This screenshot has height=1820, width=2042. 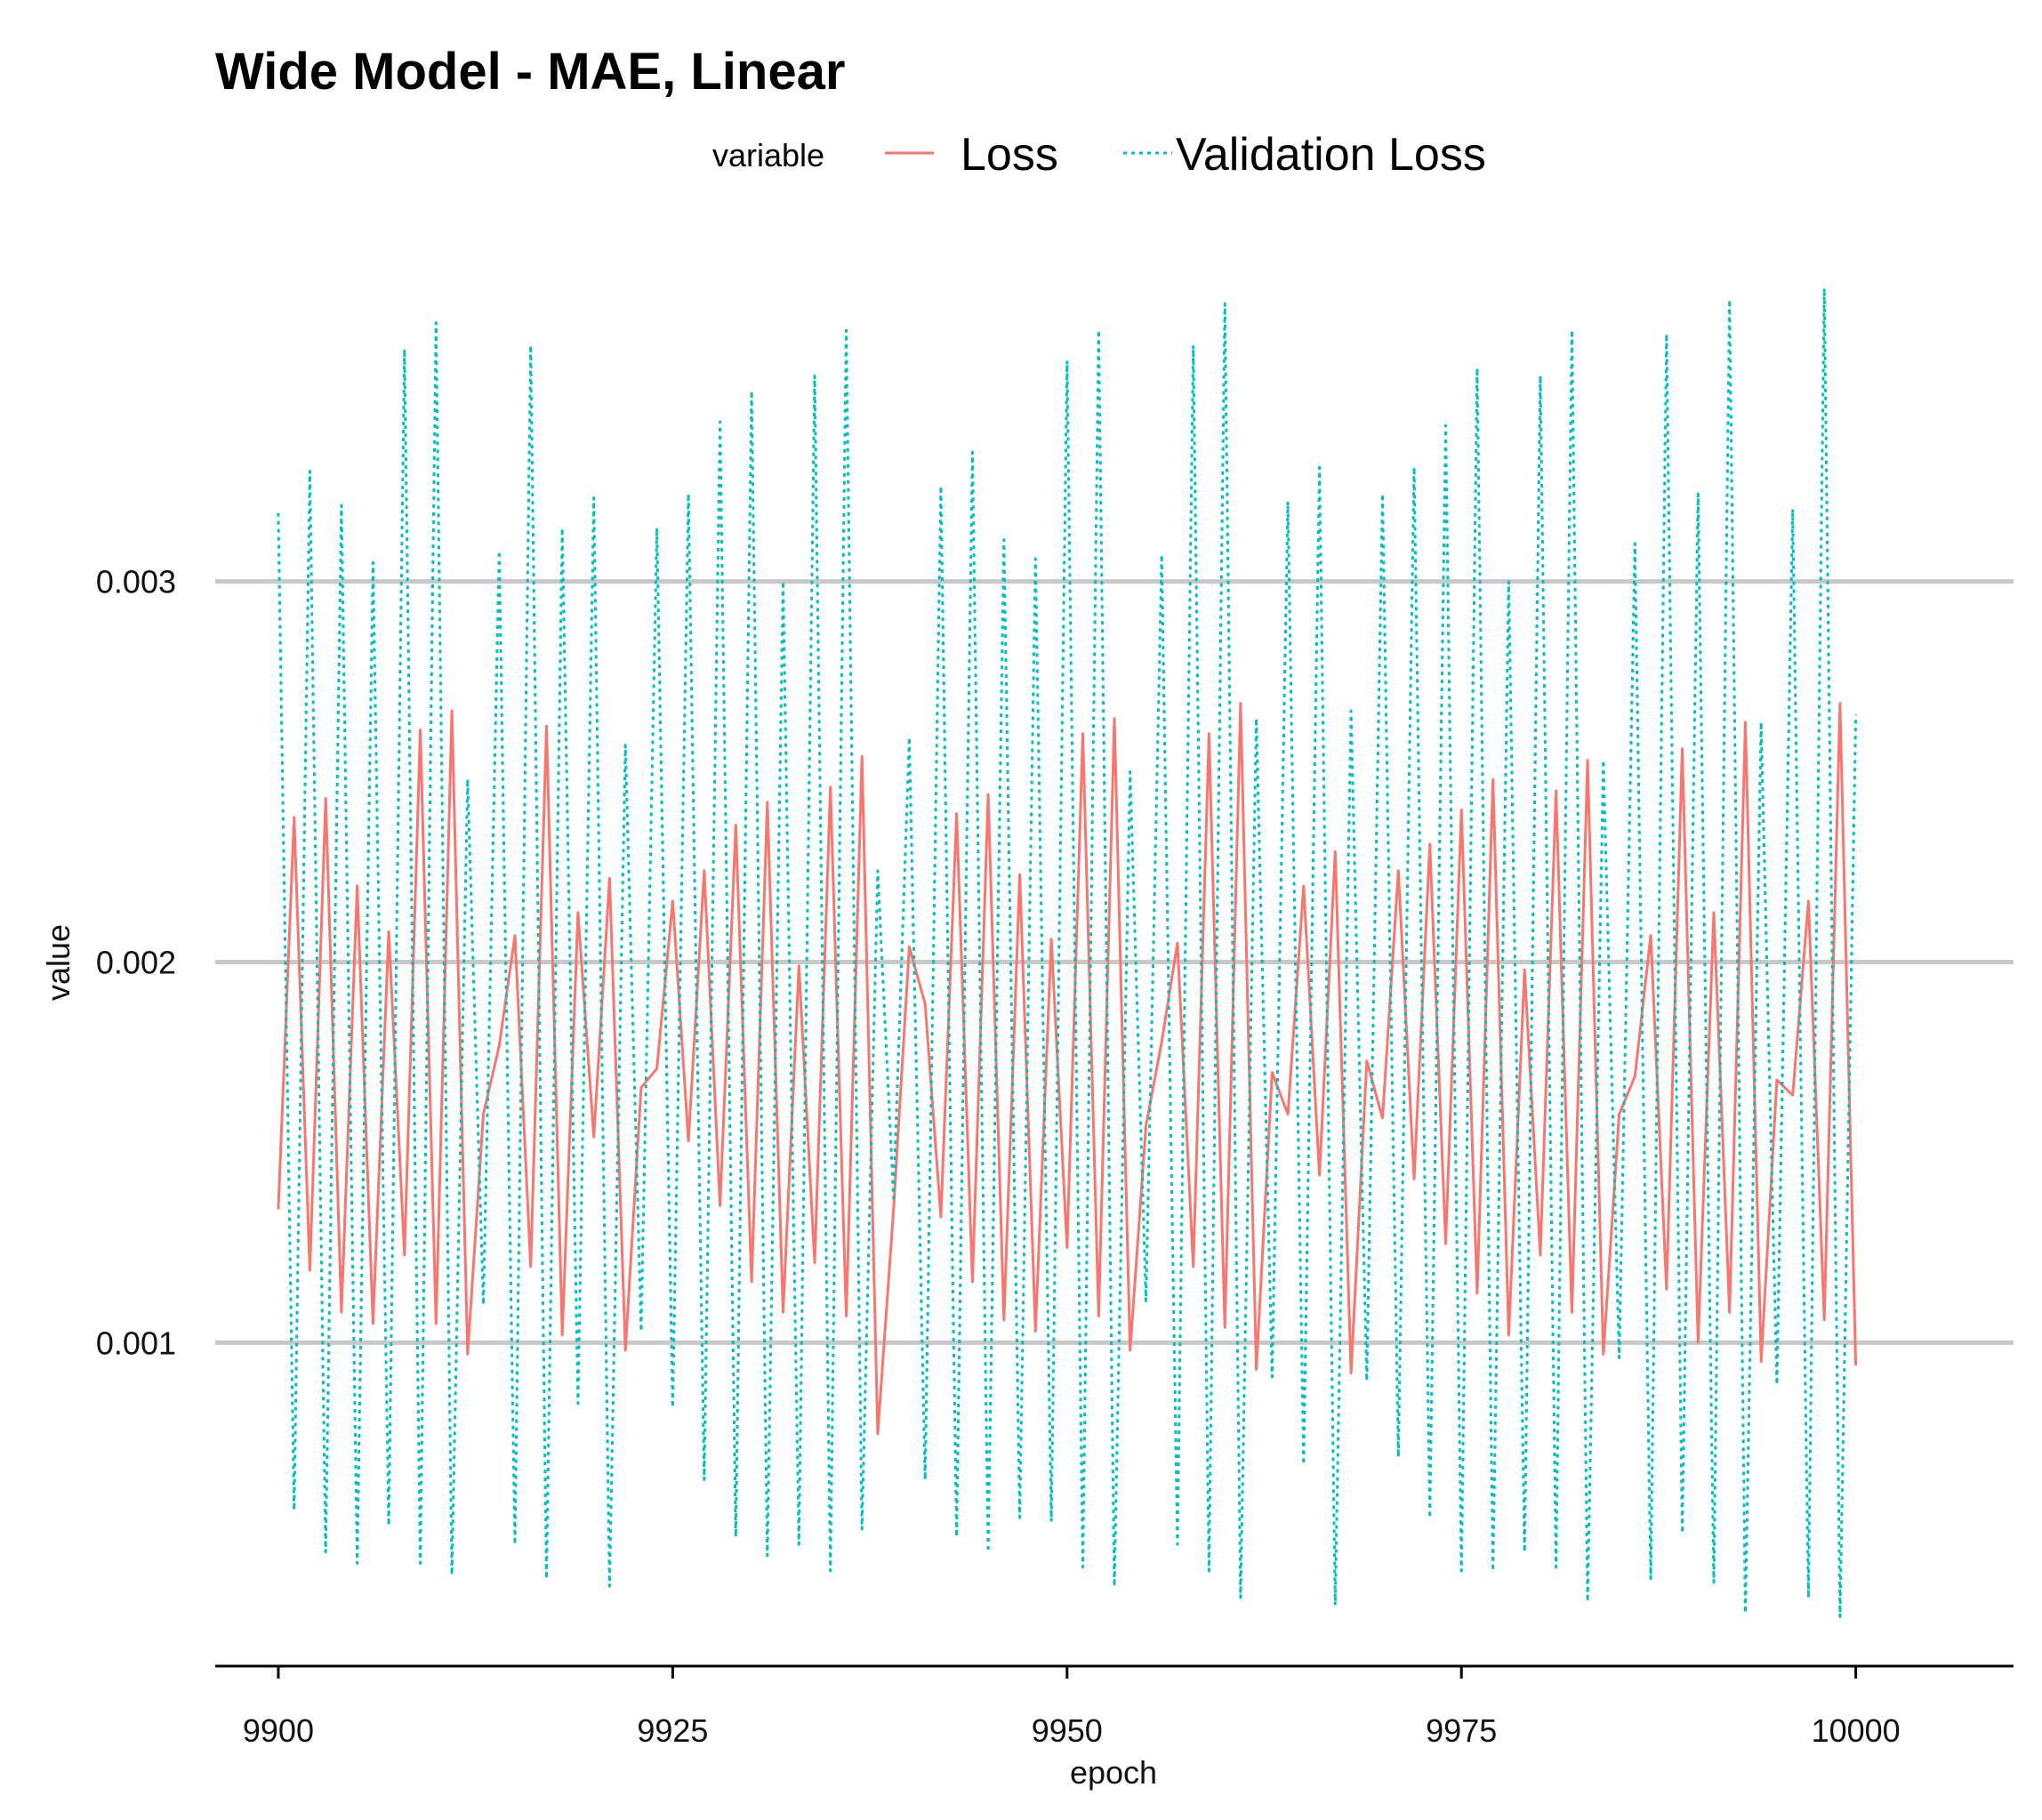 I want to click on x-tick-label: 10000, so click(x=1856, y=1730).